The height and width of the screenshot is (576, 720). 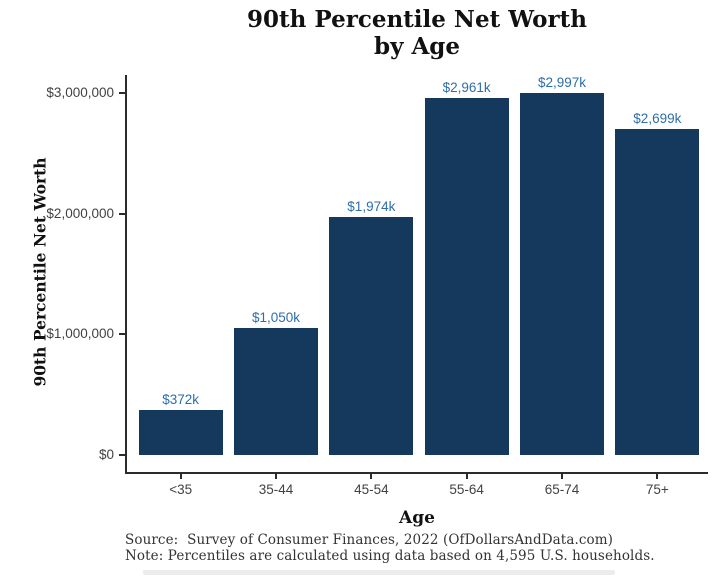 I want to click on chart-title-line1: 90th Percentile Net Worth, so click(x=417, y=19).